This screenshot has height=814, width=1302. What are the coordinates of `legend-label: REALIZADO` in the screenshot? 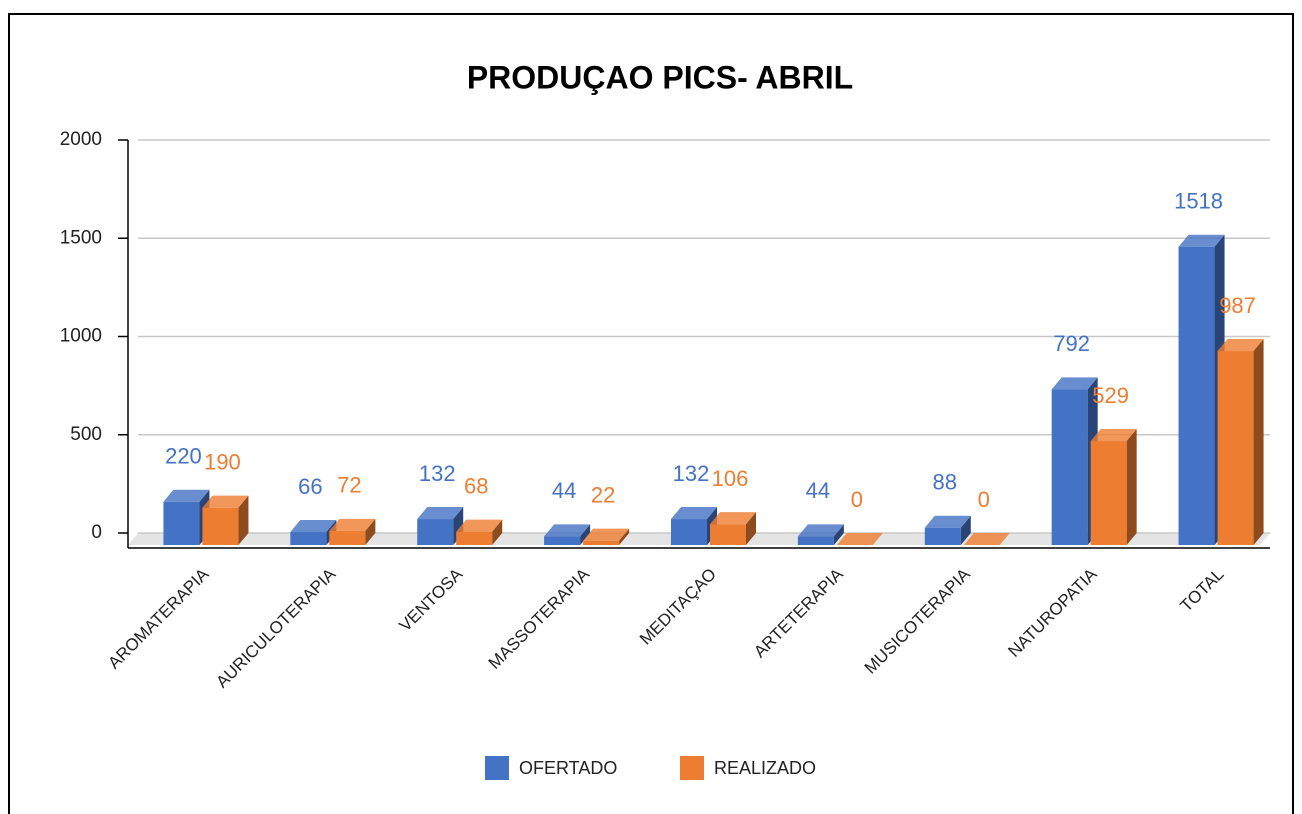 It's located at (765, 768).